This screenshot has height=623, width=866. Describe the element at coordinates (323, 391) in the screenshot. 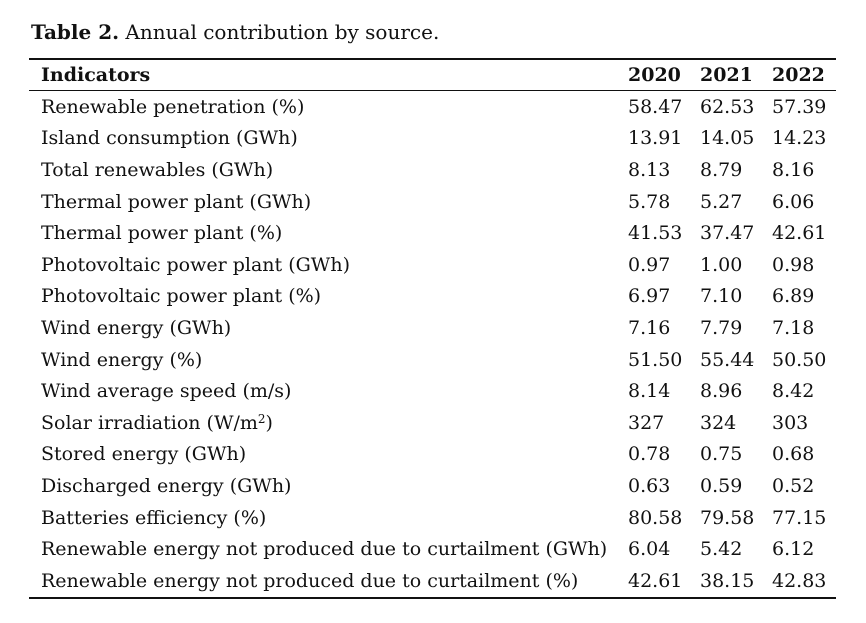

I see `row-label: Wind average speed (m/s)` at that location.